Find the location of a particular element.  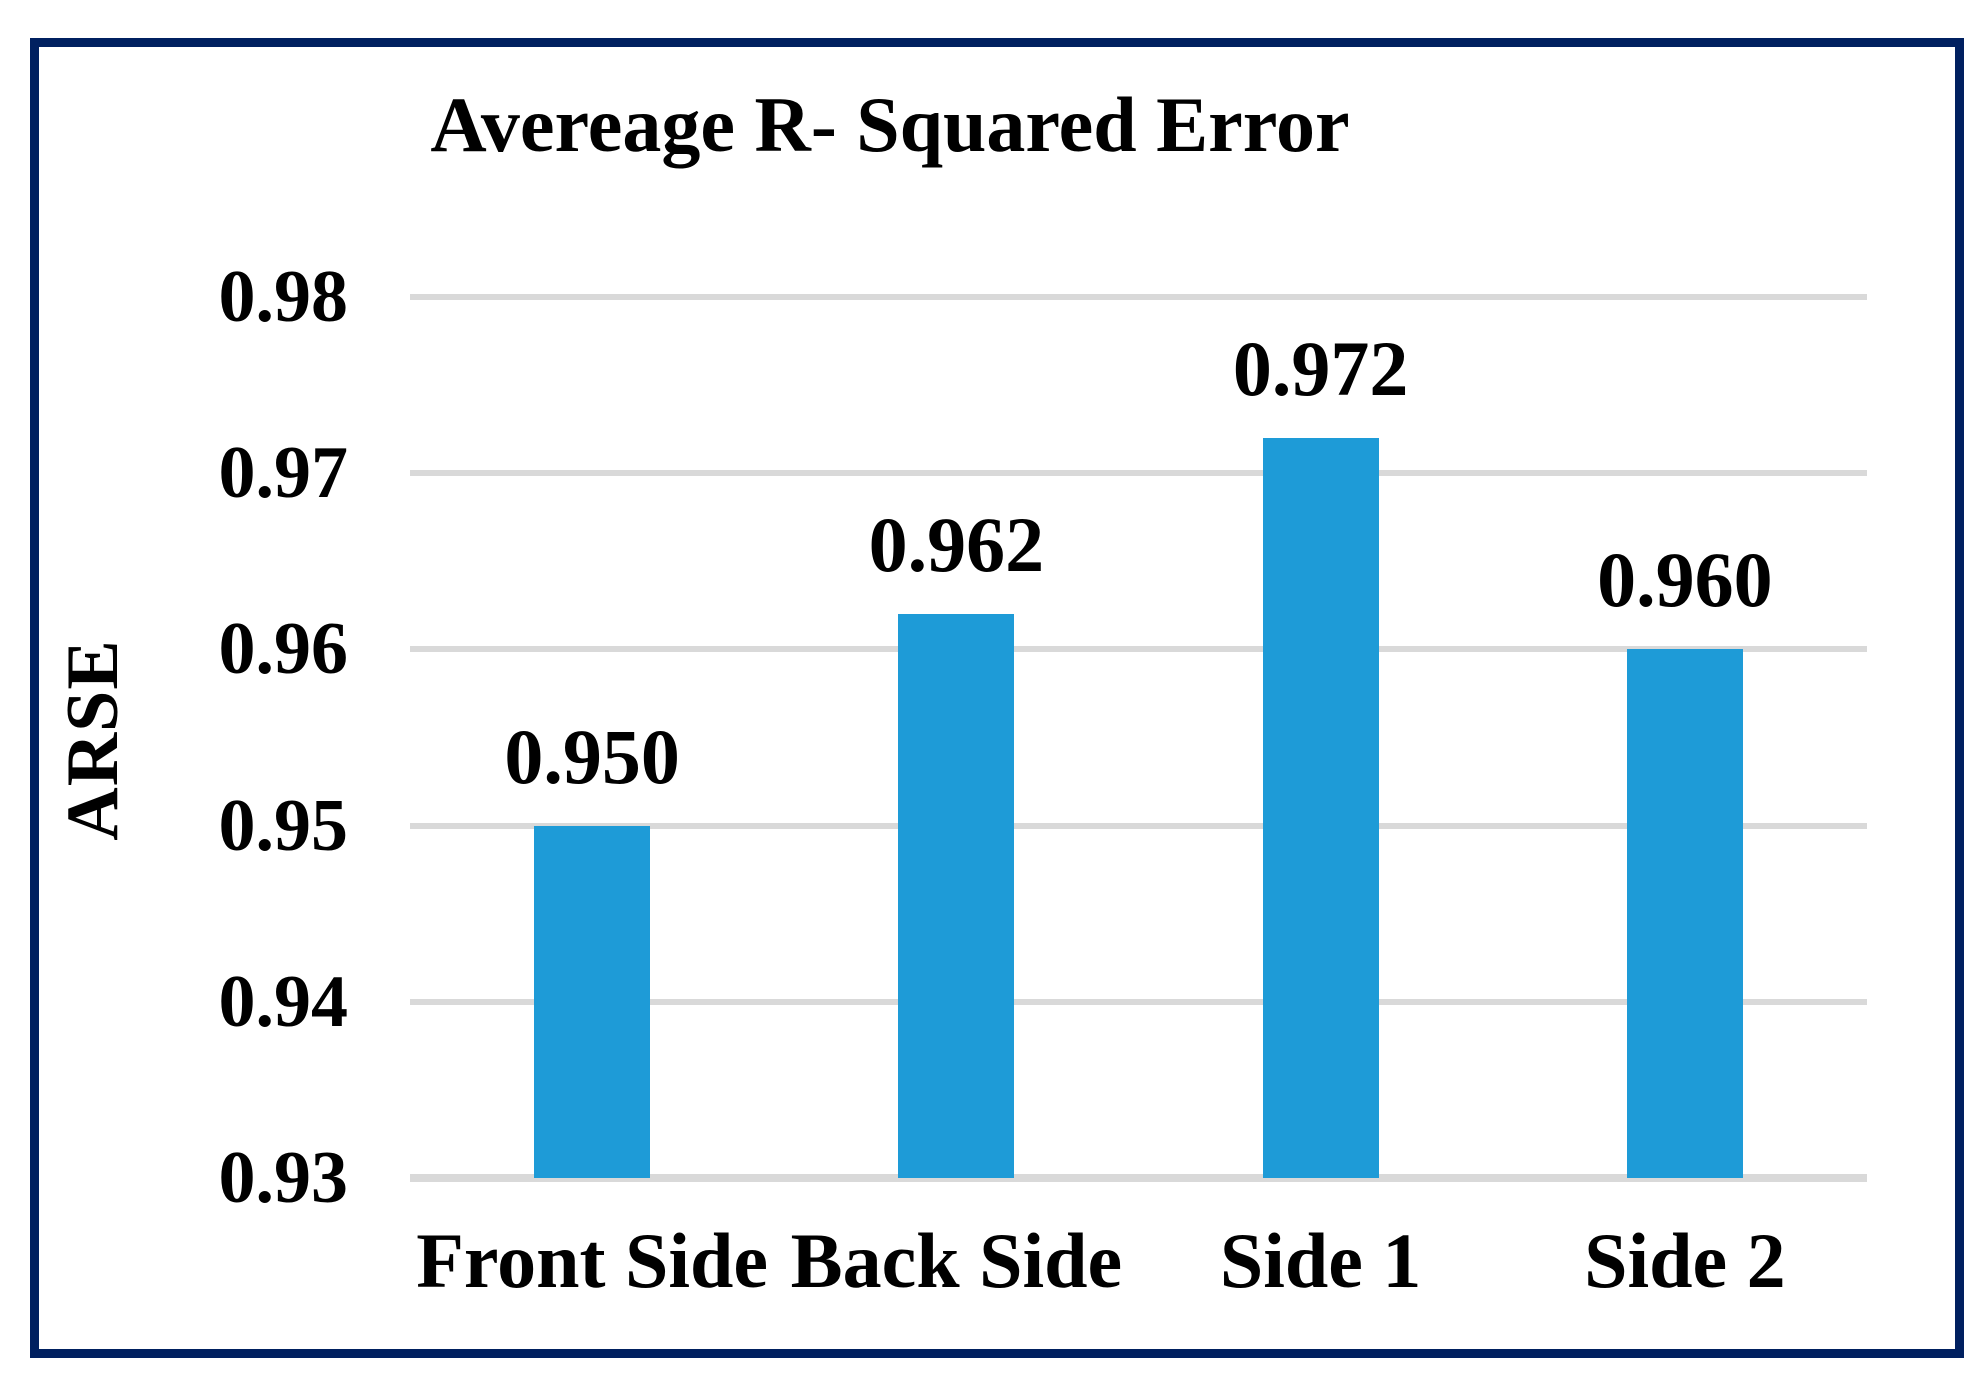

bar-group-back-side: 0.962 is located at coordinates (956, 737).